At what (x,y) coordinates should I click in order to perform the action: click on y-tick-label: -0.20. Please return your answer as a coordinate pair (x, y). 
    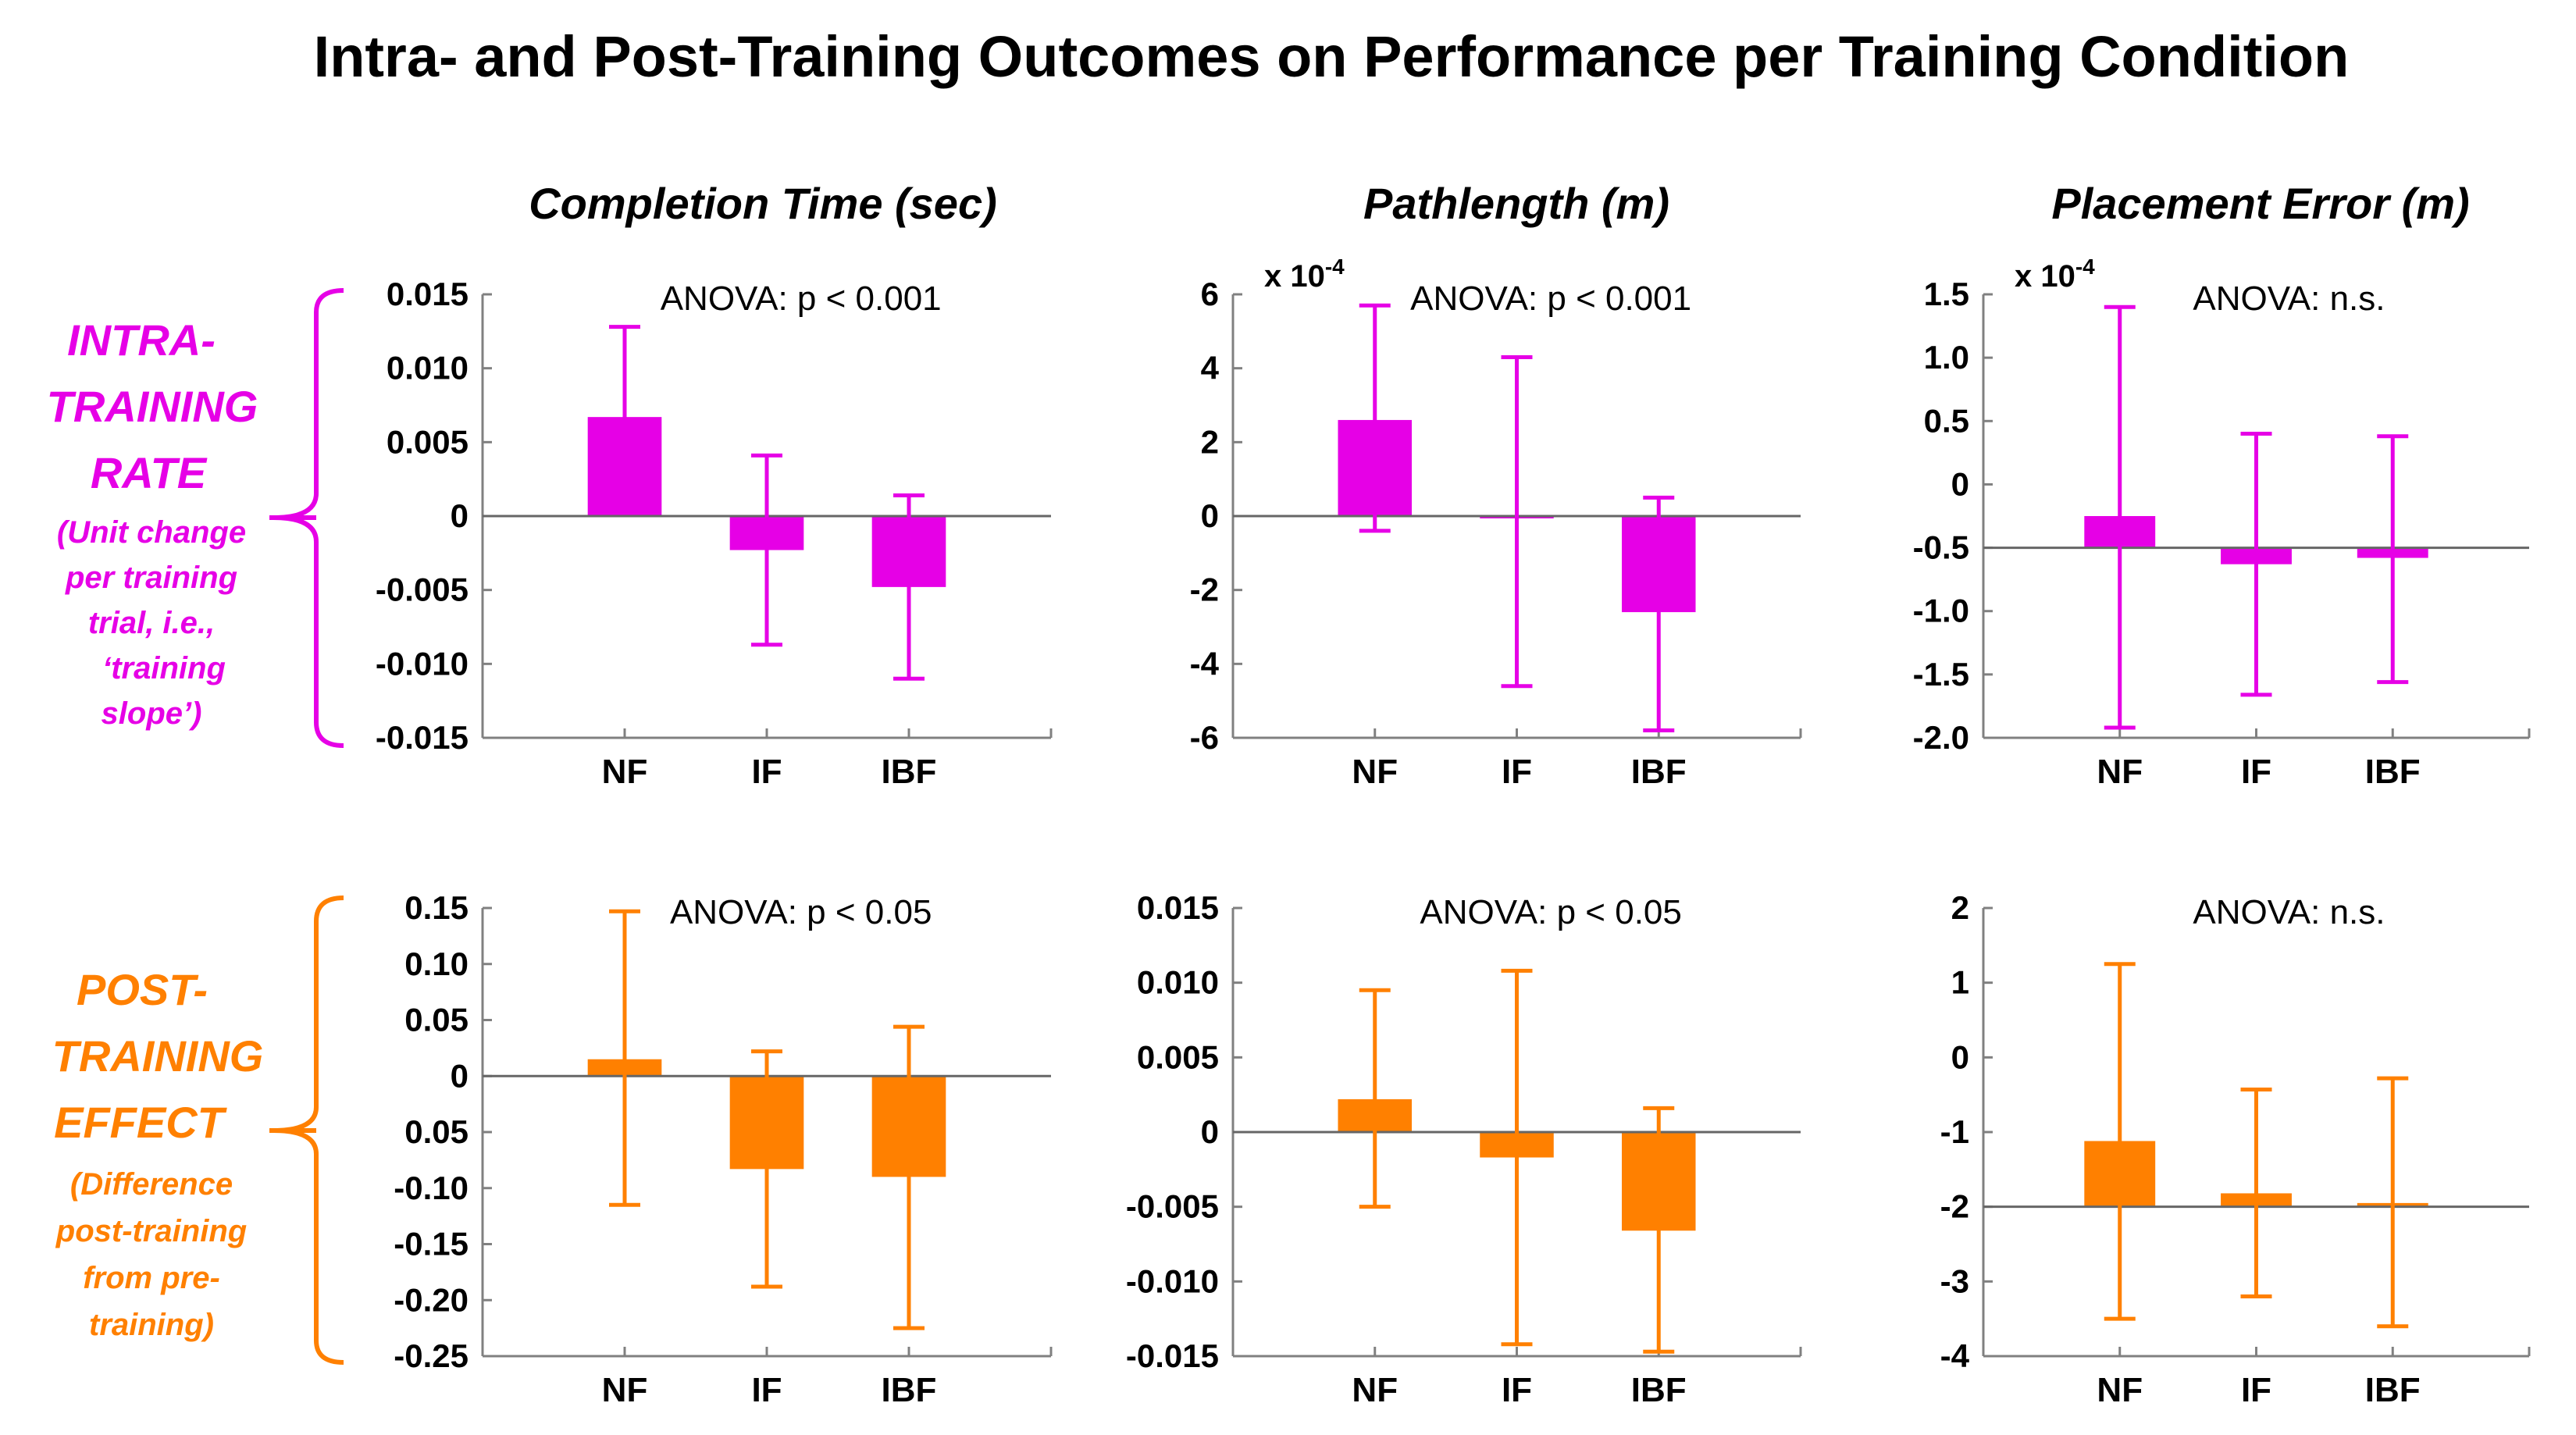
    Looking at the image, I should click on (431, 1299).